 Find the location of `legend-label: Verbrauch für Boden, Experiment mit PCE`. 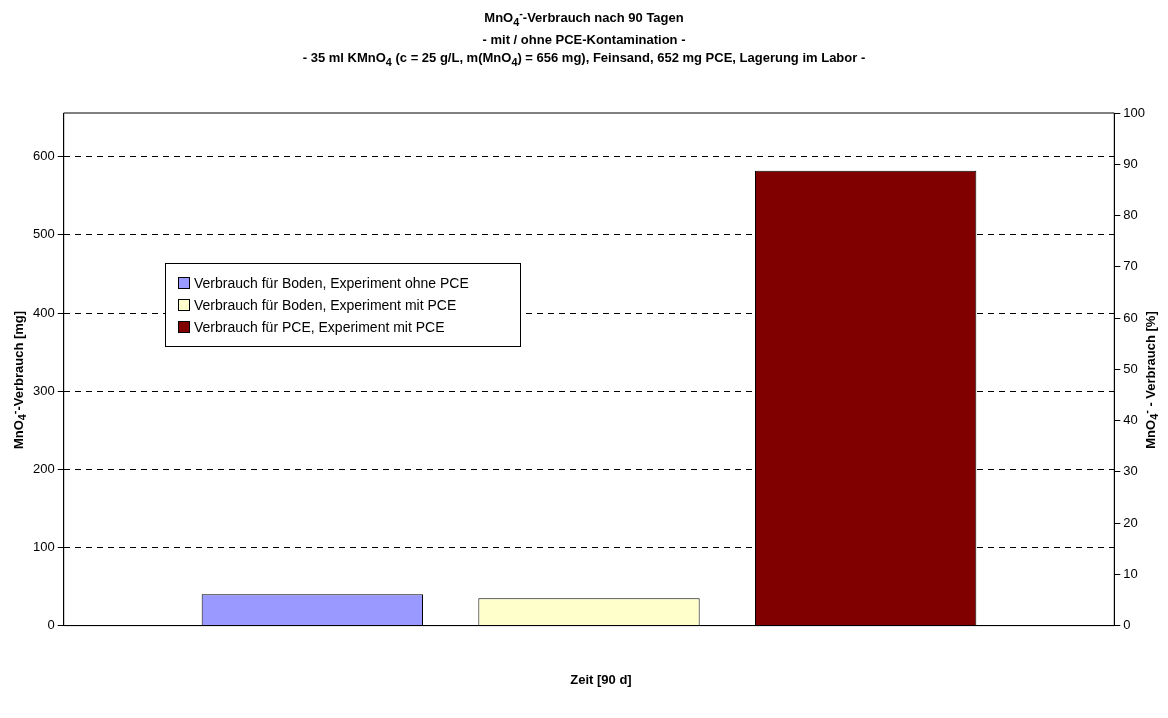

legend-label: Verbrauch für Boden, Experiment mit PCE is located at coordinates (325, 305).